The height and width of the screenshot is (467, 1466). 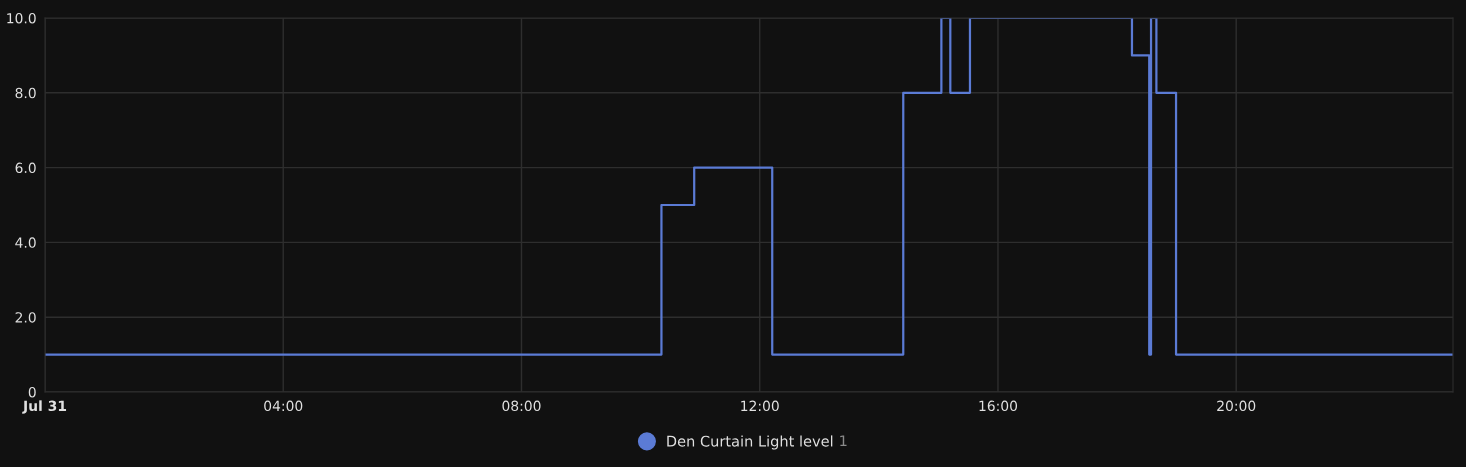 What do you see at coordinates (25, 317) in the screenshot?
I see `y-tick-label: 2.0` at bounding box center [25, 317].